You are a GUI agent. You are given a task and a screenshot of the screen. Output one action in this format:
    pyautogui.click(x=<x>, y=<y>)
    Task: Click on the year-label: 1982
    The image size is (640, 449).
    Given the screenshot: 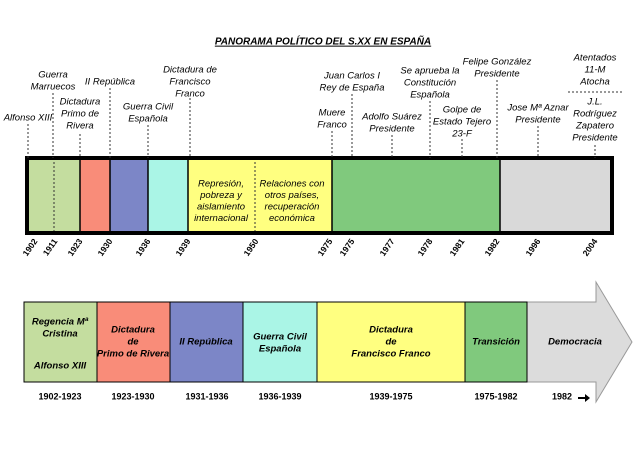 What is the action you would take?
    pyautogui.click(x=491, y=246)
    